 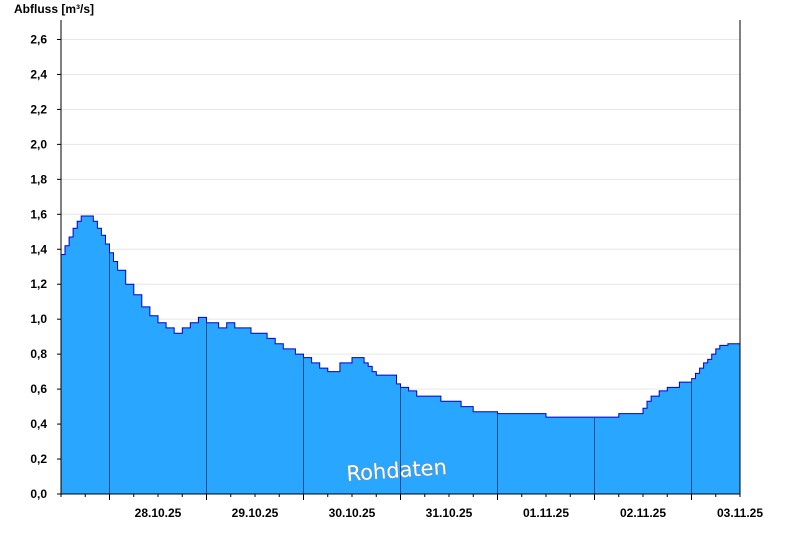 I want to click on y-tick-label: 2,4, so click(x=38, y=74).